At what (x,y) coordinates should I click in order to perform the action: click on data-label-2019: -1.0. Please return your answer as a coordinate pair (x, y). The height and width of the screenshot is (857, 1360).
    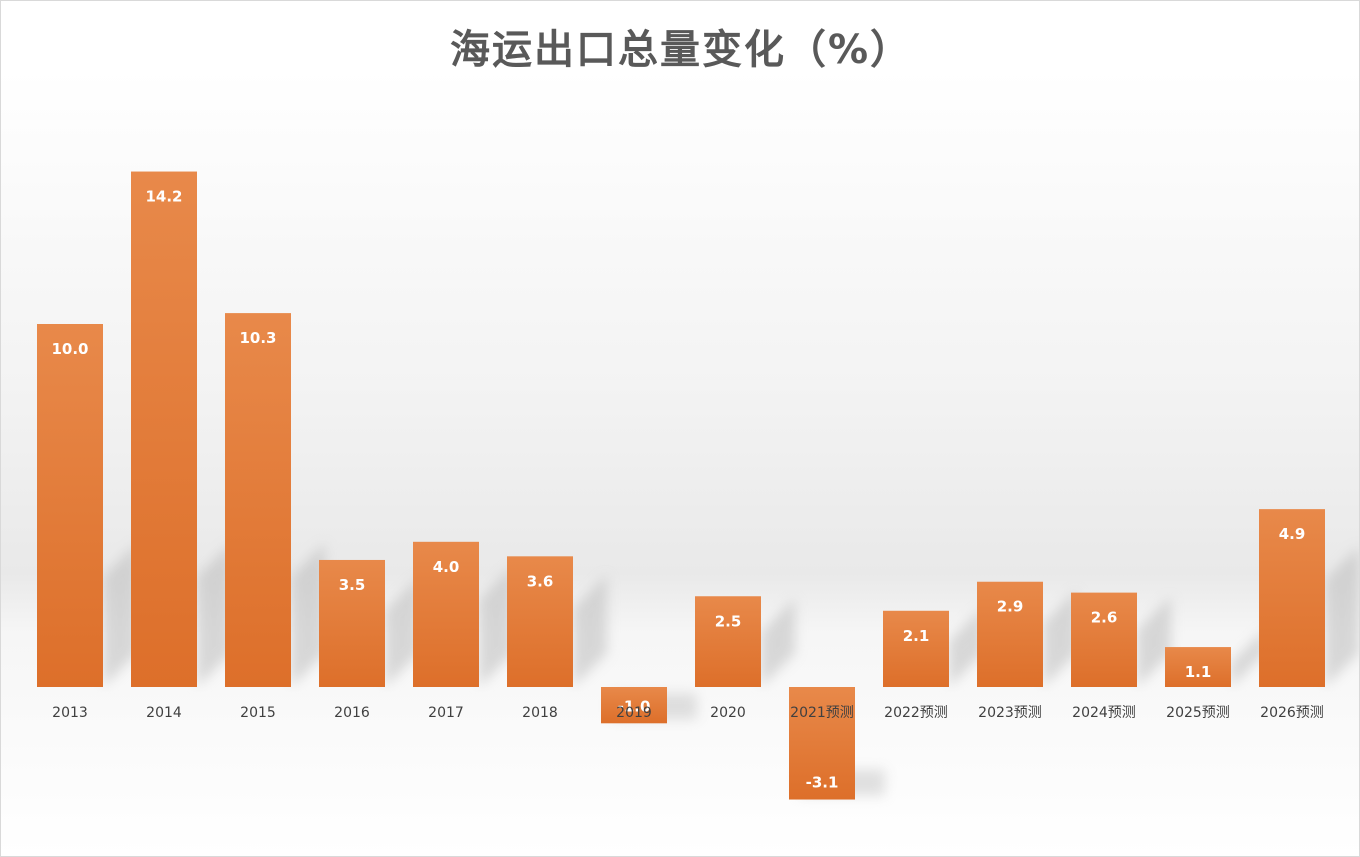
    Looking at the image, I should click on (634, 706).